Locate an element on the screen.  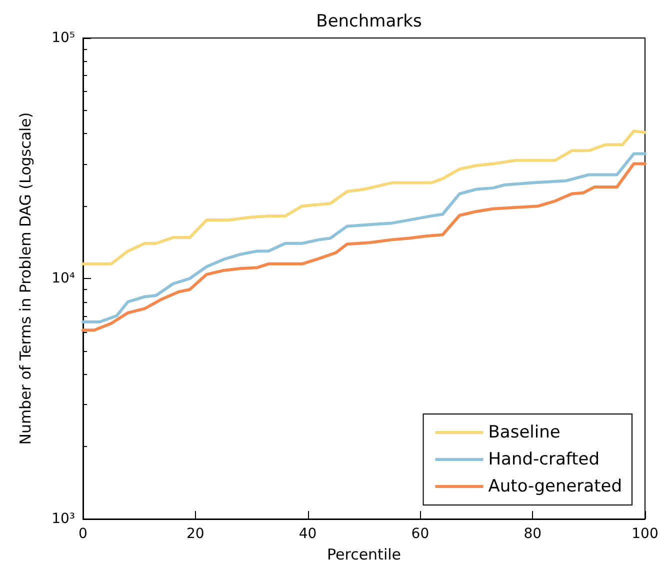
y-tick-label: 10³ is located at coordinates (63, 519).